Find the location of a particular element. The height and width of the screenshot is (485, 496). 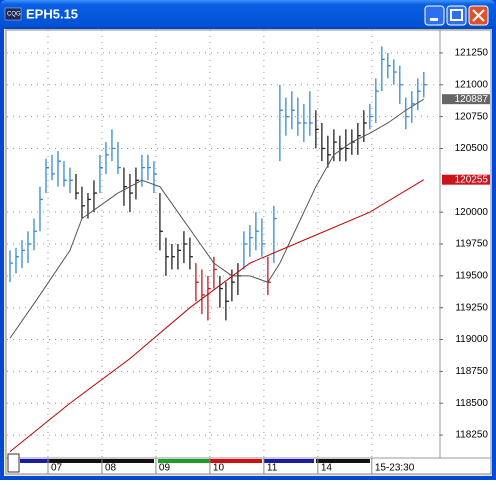

y-tick-label: 119750 is located at coordinates (471, 244).